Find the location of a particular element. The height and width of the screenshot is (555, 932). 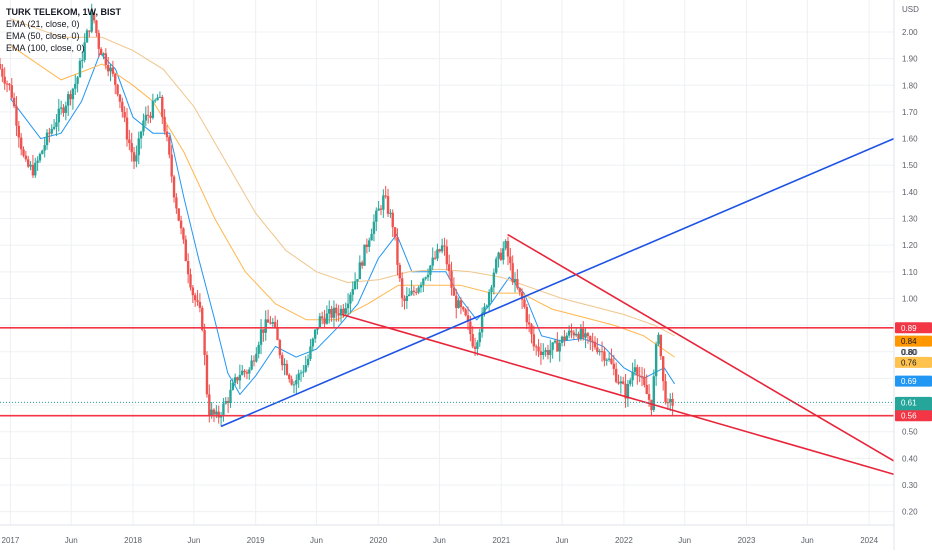

y-tick-label: 1.00 is located at coordinates (910, 298).